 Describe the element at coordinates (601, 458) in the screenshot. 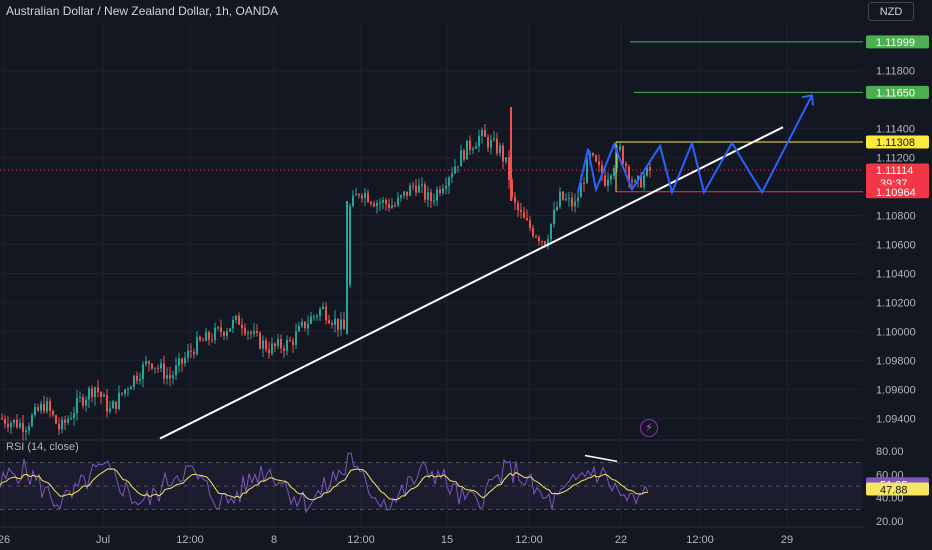

I see `rsi-divergence-line` at that location.